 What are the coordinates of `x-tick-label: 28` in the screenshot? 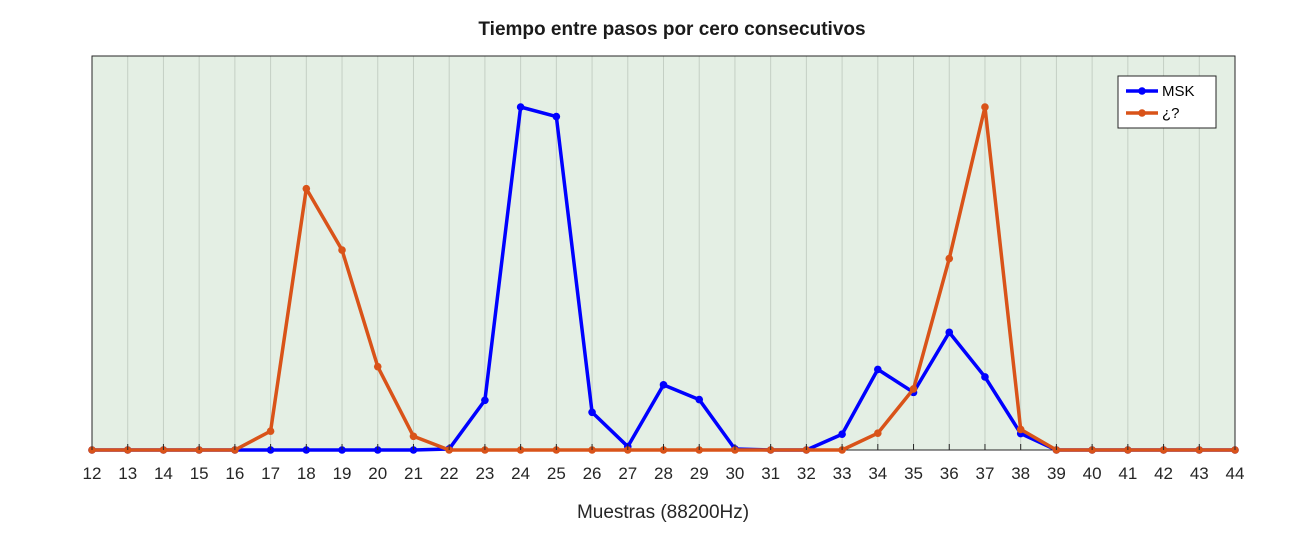 It's located at (663, 473).